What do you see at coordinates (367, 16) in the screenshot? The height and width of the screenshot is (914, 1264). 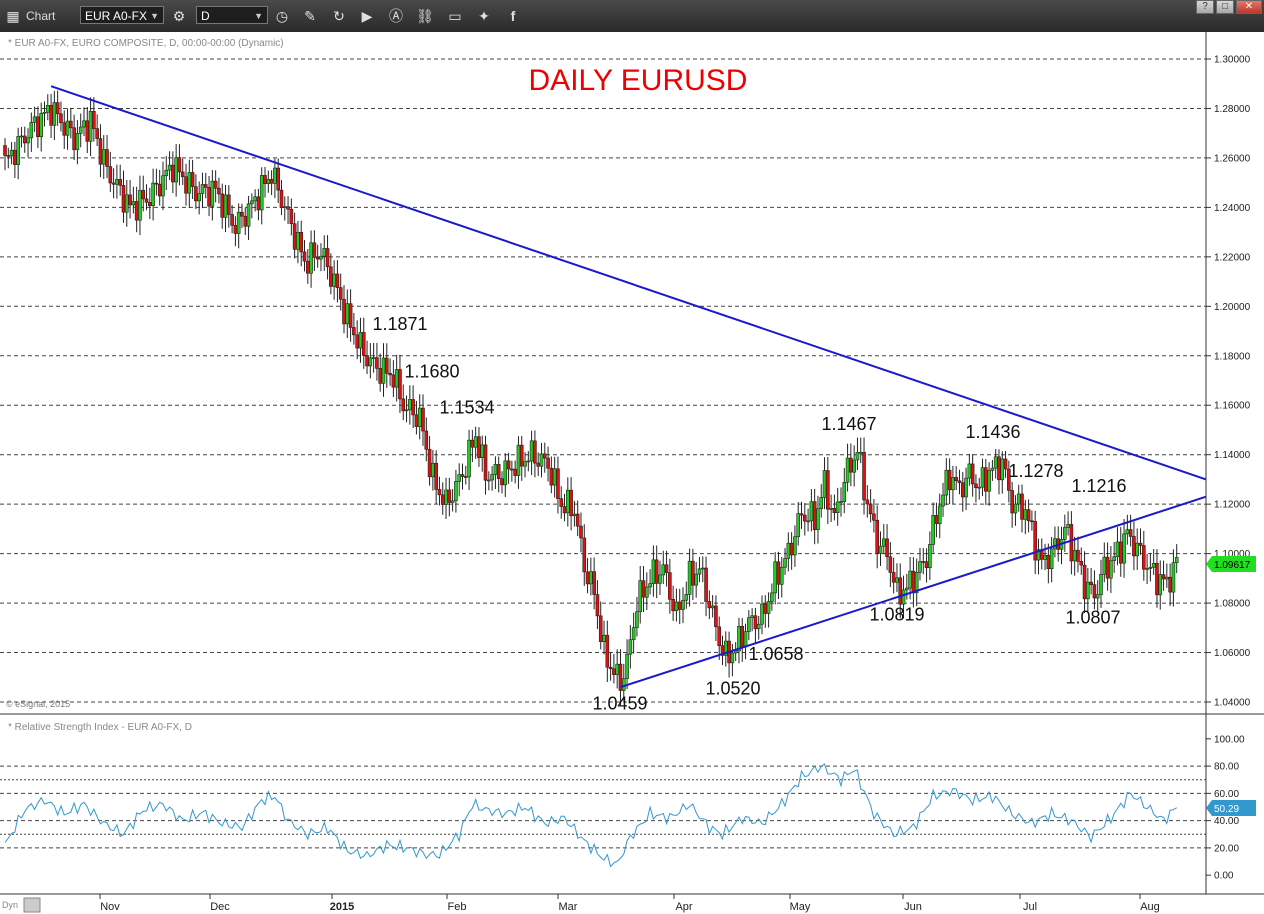 I see `play-icon: ▶` at bounding box center [367, 16].